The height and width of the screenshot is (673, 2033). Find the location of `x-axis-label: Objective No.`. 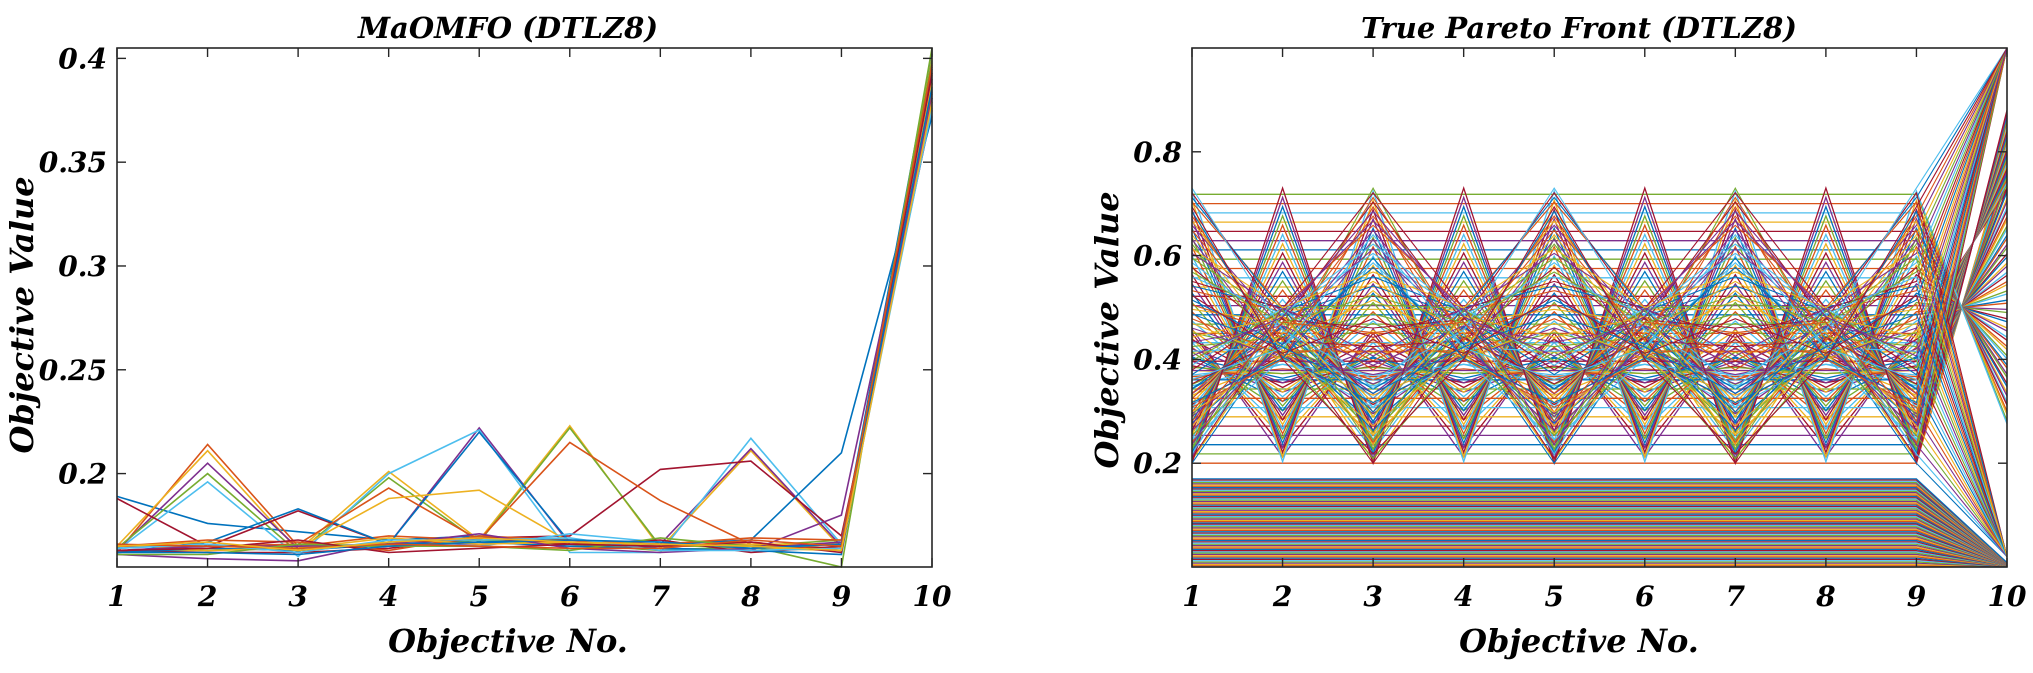

x-axis-label: Objective No. is located at coordinates (508, 641).